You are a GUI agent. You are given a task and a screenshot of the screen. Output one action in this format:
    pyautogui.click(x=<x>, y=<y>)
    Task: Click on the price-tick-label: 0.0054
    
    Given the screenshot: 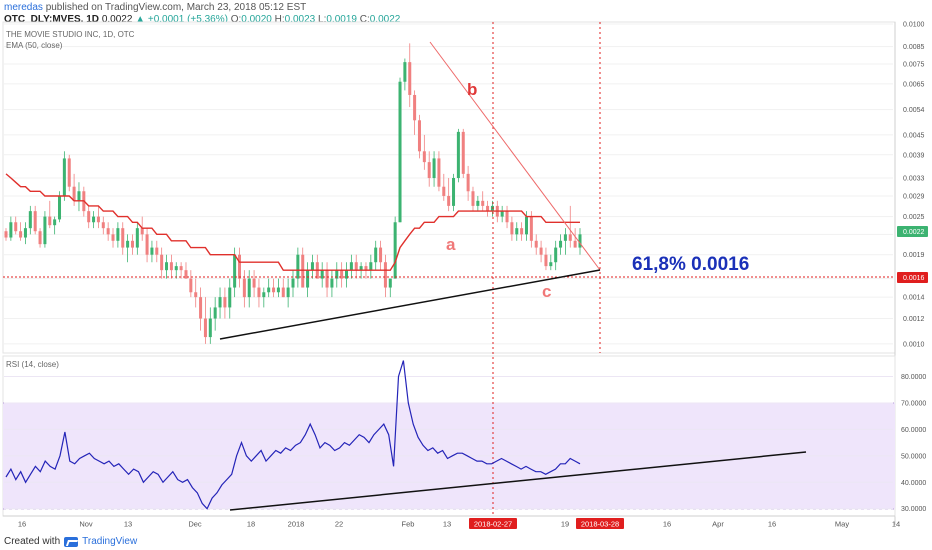 What is the action you would take?
    pyautogui.click(x=914, y=110)
    